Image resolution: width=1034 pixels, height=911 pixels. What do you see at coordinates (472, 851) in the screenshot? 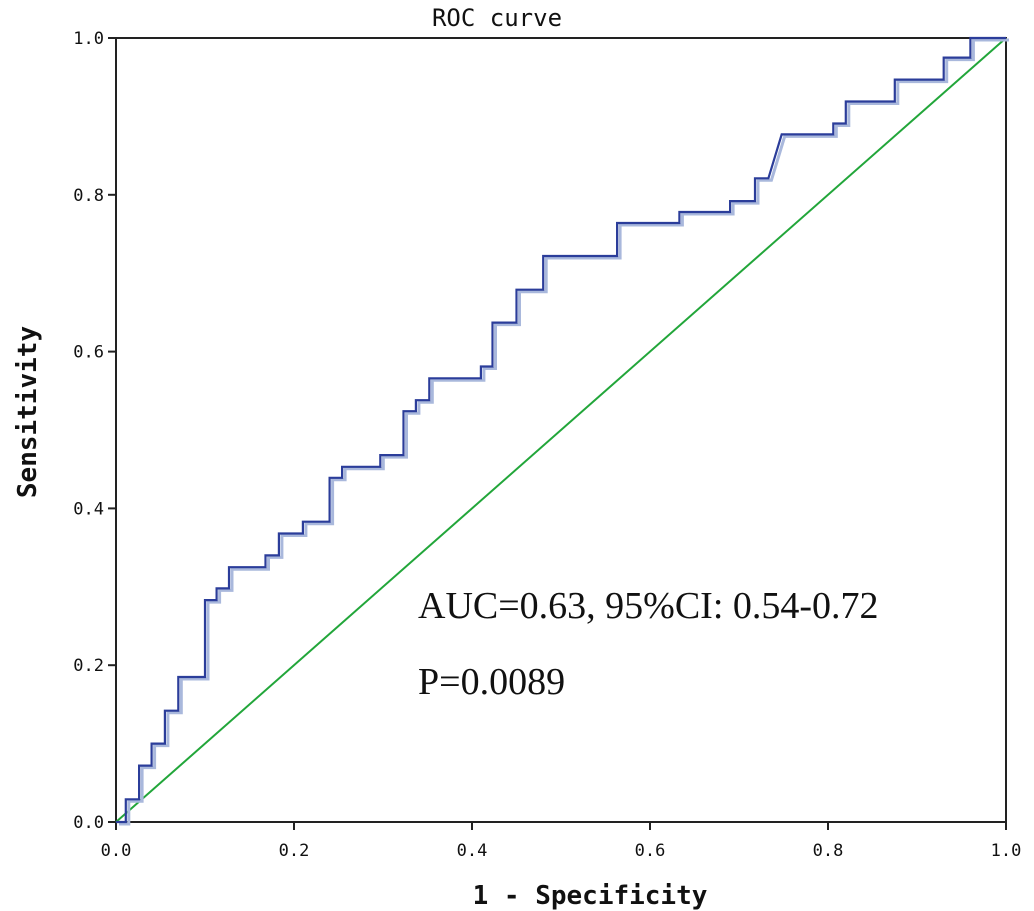
I see `x-tick-label: 0.4` at bounding box center [472, 851].